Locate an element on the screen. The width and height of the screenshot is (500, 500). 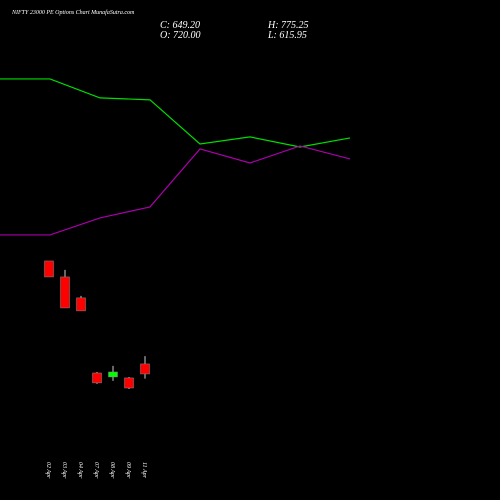
date-label: 07 Apr is located at coordinates (96, 470).